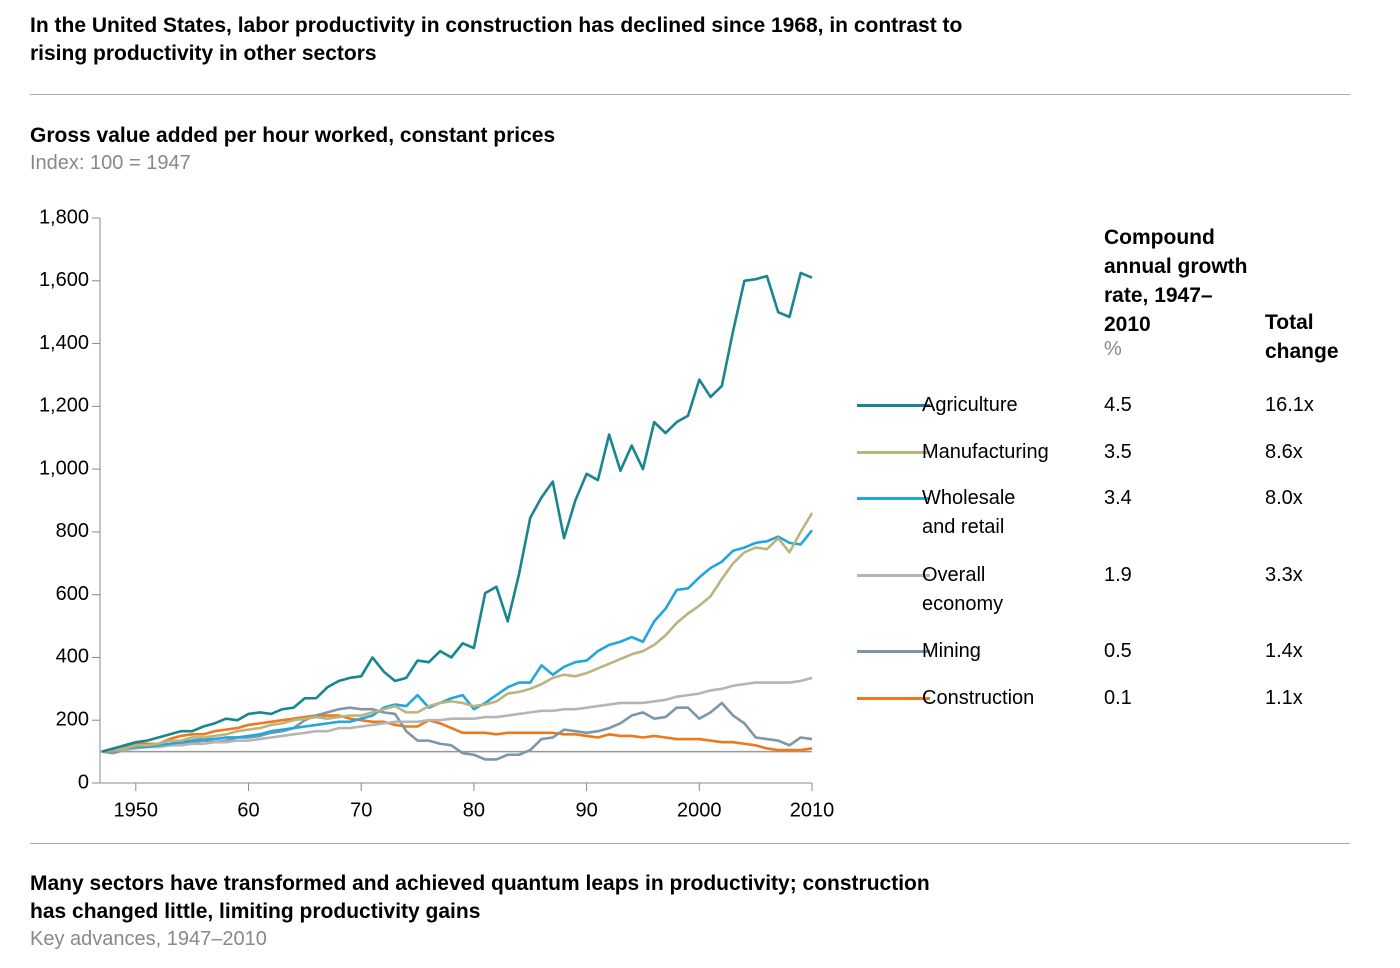  I want to click on total-header: Total change, so click(1302, 337).